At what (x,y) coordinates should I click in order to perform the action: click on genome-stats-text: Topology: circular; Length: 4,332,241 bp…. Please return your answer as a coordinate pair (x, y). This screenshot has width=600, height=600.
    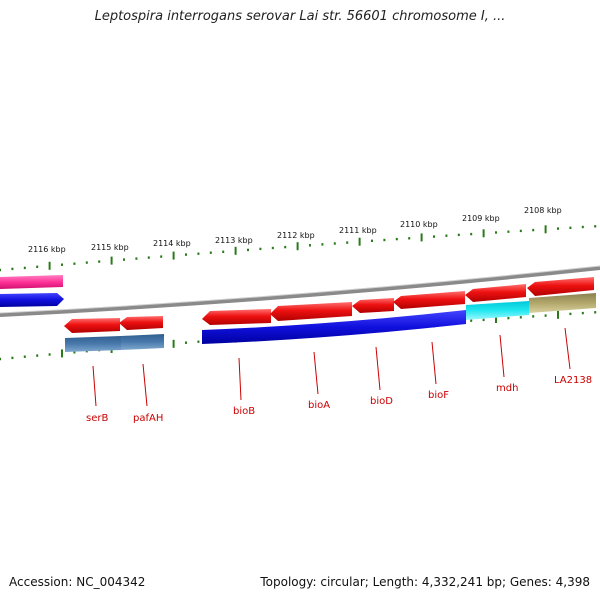
    Looking at the image, I should click on (425, 582).